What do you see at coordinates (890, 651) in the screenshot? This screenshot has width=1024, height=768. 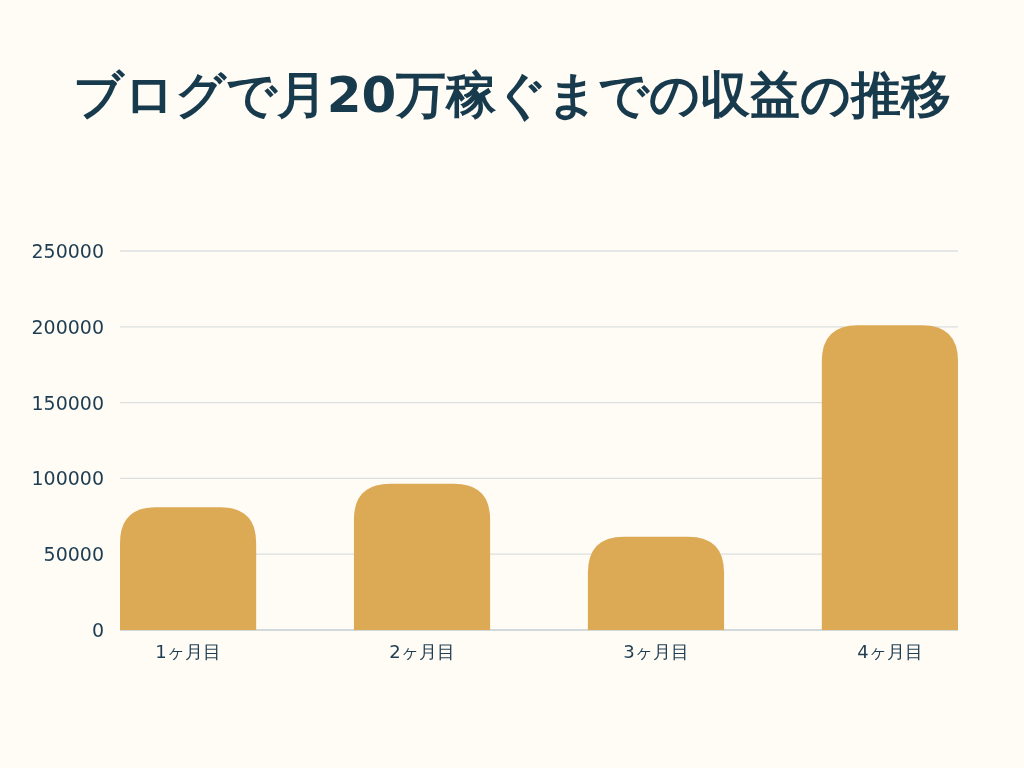 I see `x-tick-label: 4ヶ月目` at bounding box center [890, 651].